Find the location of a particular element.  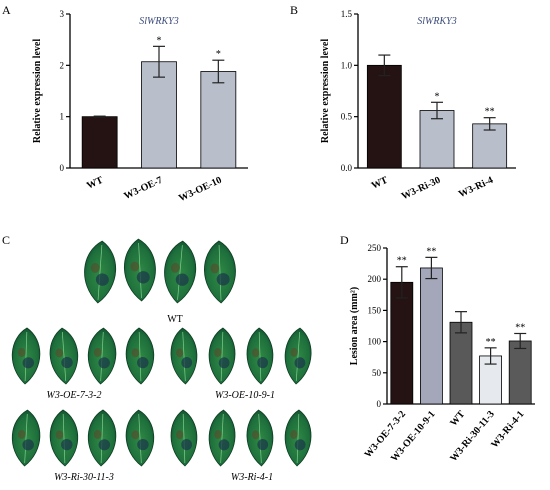

y-tick-label: 250 is located at coordinates (375, 248).